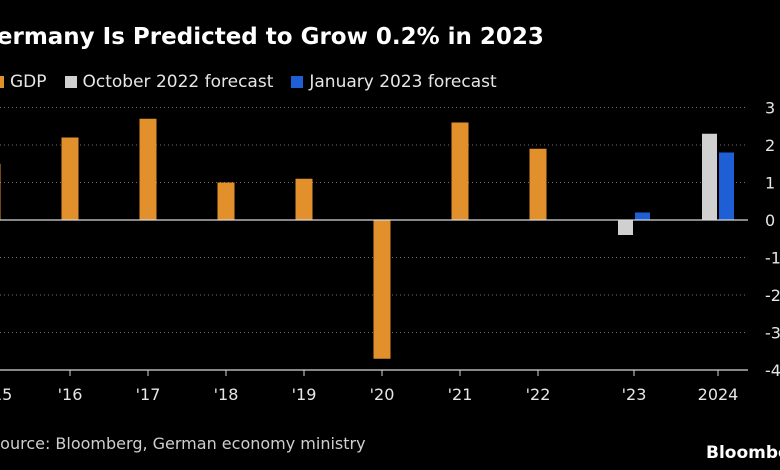 The height and width of the screenshot is (470, 780). I want to click on legend-item-october-forecast: October 2022 forecast, so click(169, 82).